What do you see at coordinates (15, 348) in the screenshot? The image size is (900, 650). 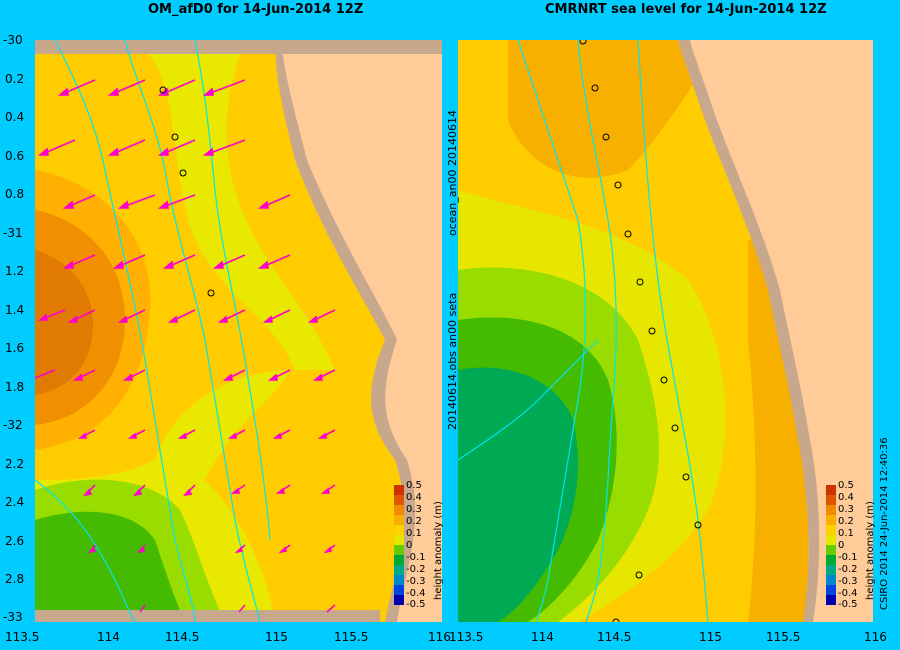 I see `y-tick: 1.6` at bounding box center [15, 348].